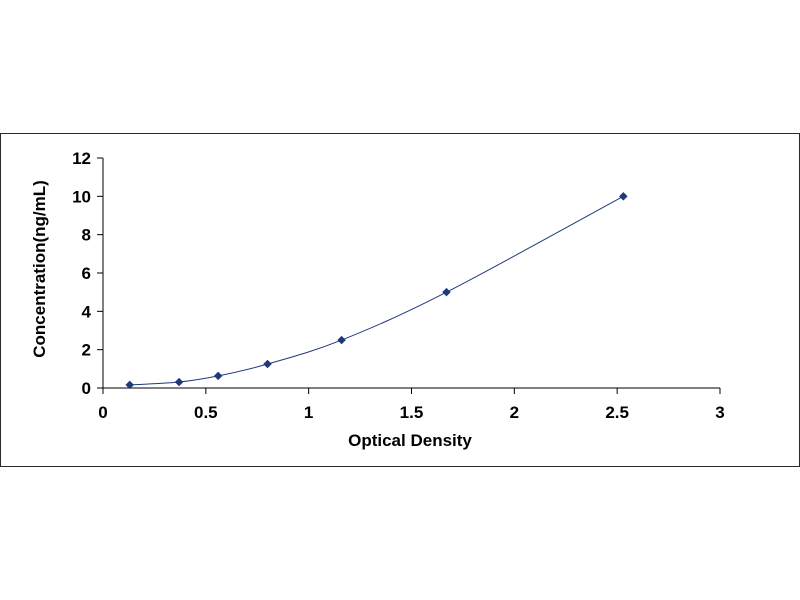  I want to click on y-tick-label: 2, so click(86, 350).